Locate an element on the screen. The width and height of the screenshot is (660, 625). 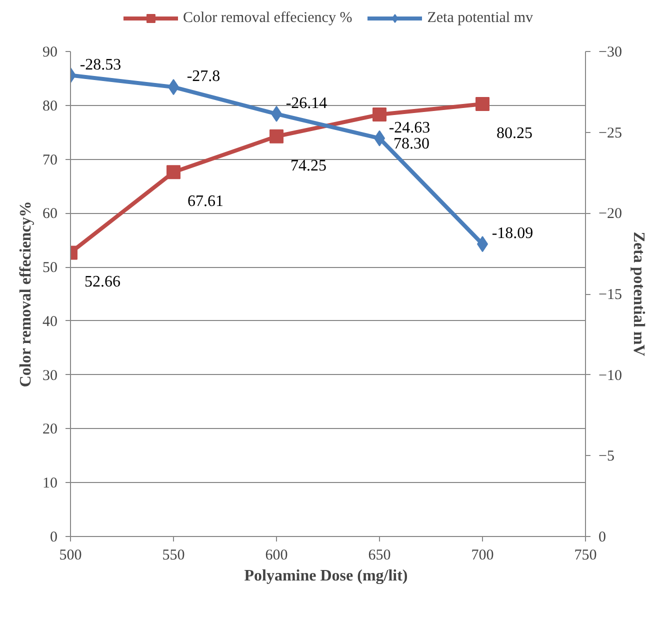
y2-tick-label: −15 is located at coordinates (610, 295).